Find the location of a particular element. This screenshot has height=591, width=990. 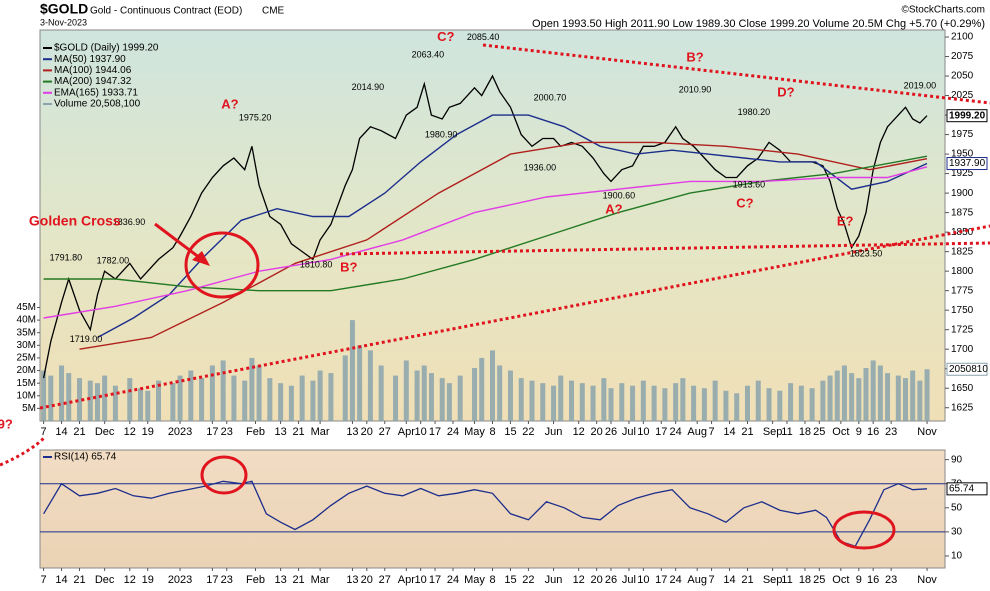

annotation: 2019.00 is located at coordinates (920, 86).